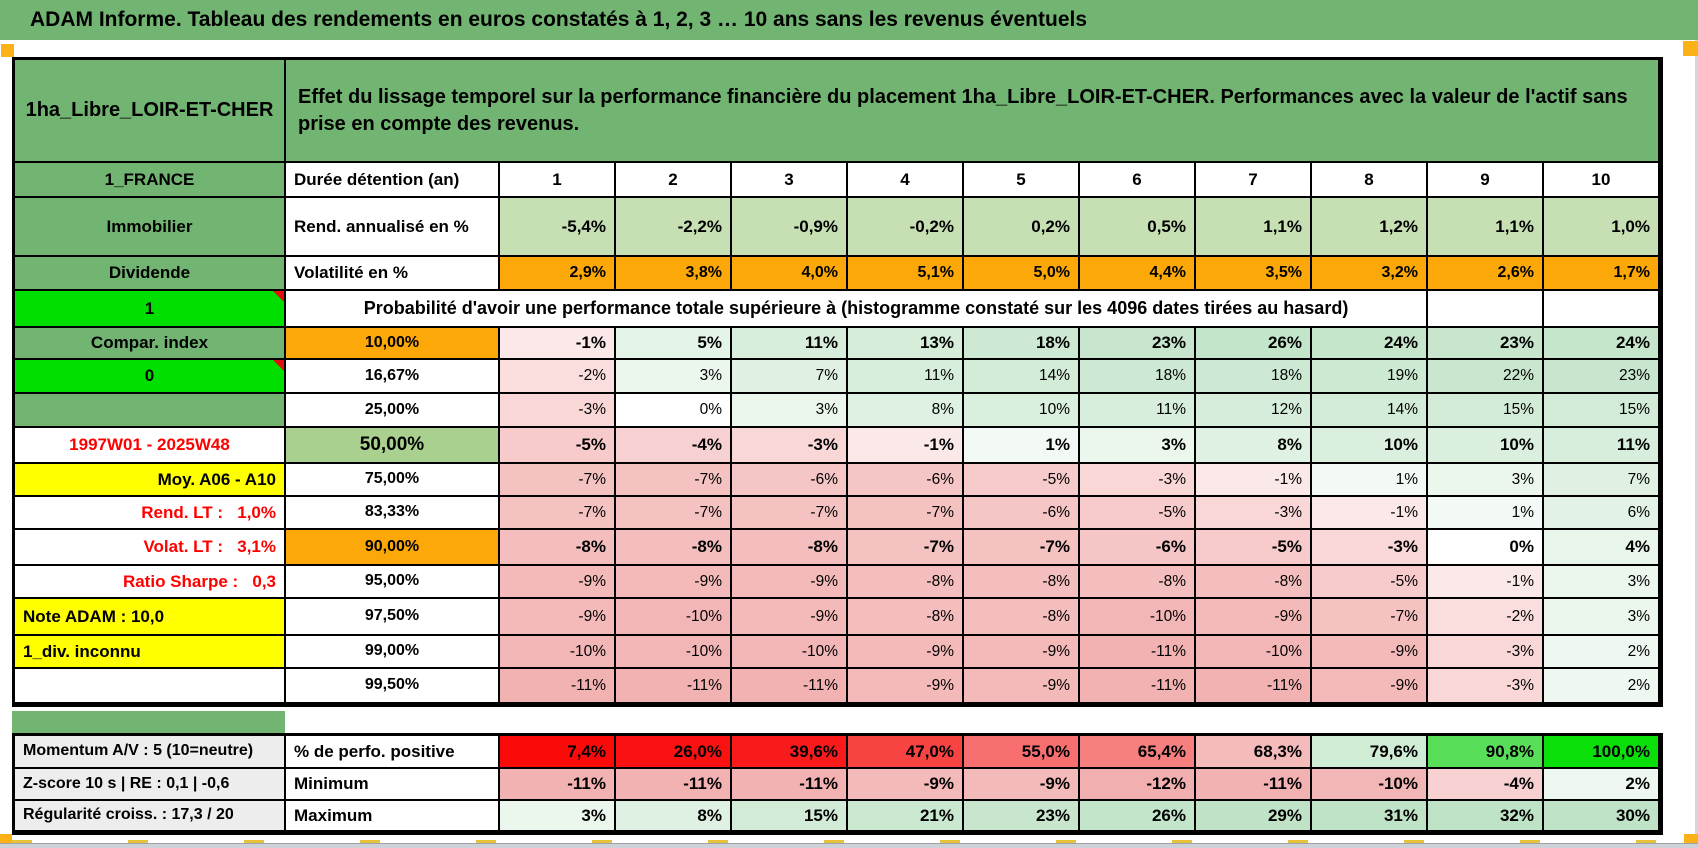 This screenshot has height=848, width=1698. Describe the element at coordinates (1486, 274) in the screenshot. I see `volatility-cell: 2,6%` at that location.